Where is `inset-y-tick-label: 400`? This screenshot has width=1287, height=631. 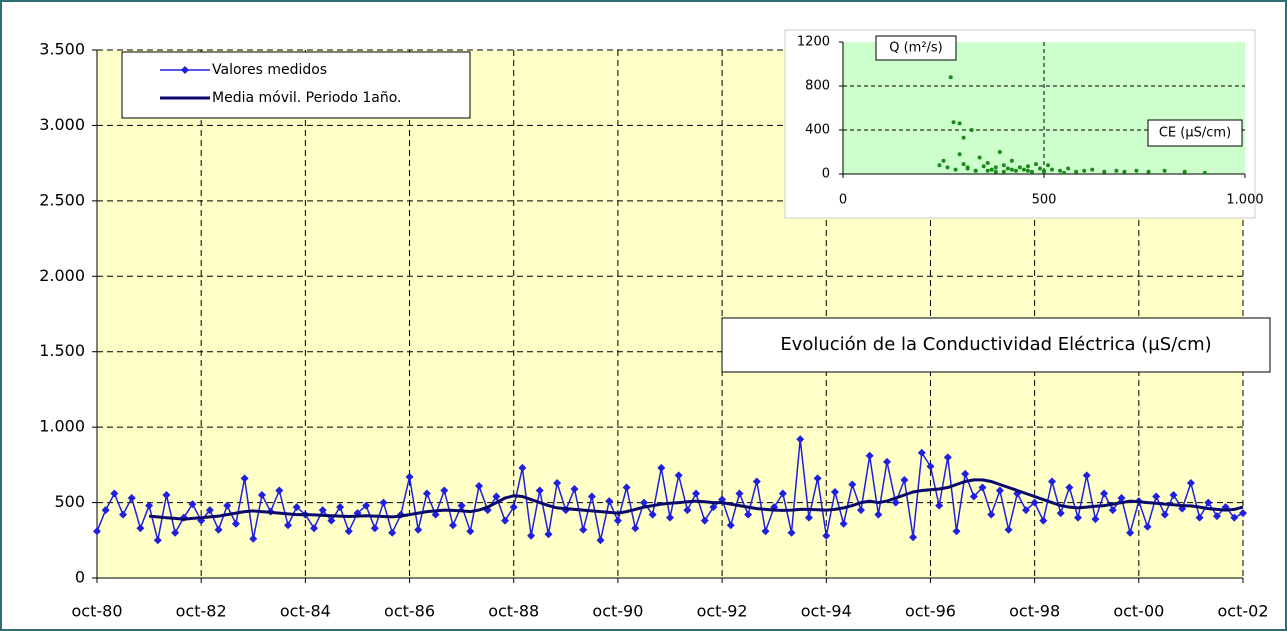 inset-y-tick-label: 400 is located at coordinates (817, 130).